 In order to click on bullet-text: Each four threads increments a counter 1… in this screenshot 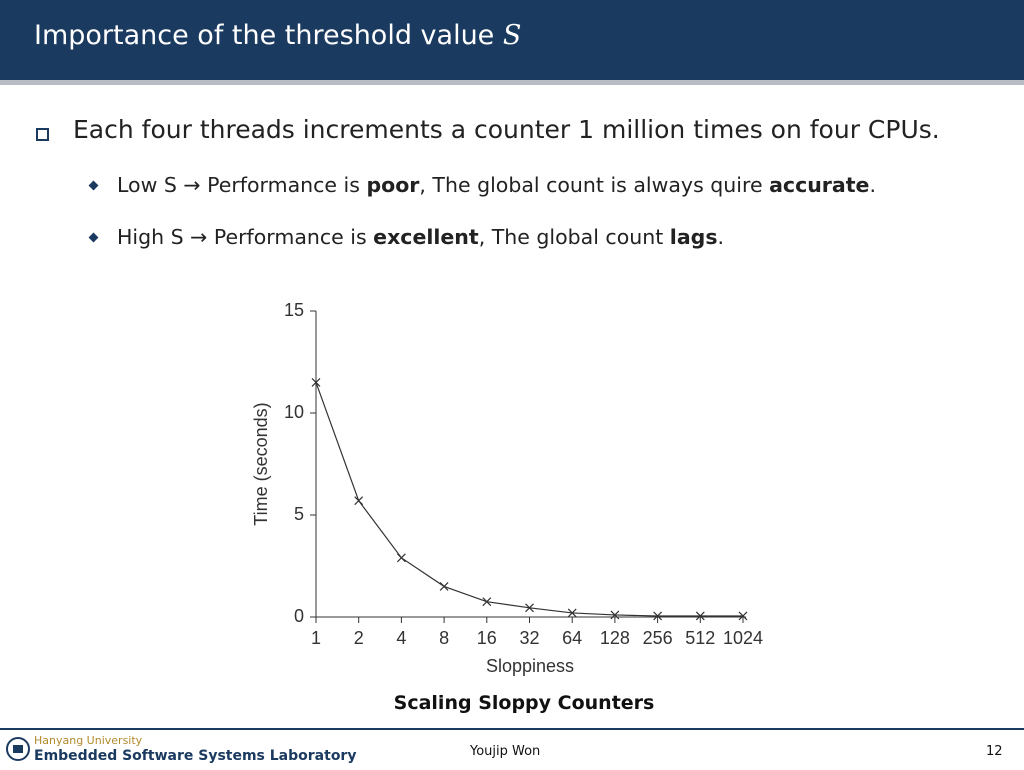, I will do `click(506, 129)`.